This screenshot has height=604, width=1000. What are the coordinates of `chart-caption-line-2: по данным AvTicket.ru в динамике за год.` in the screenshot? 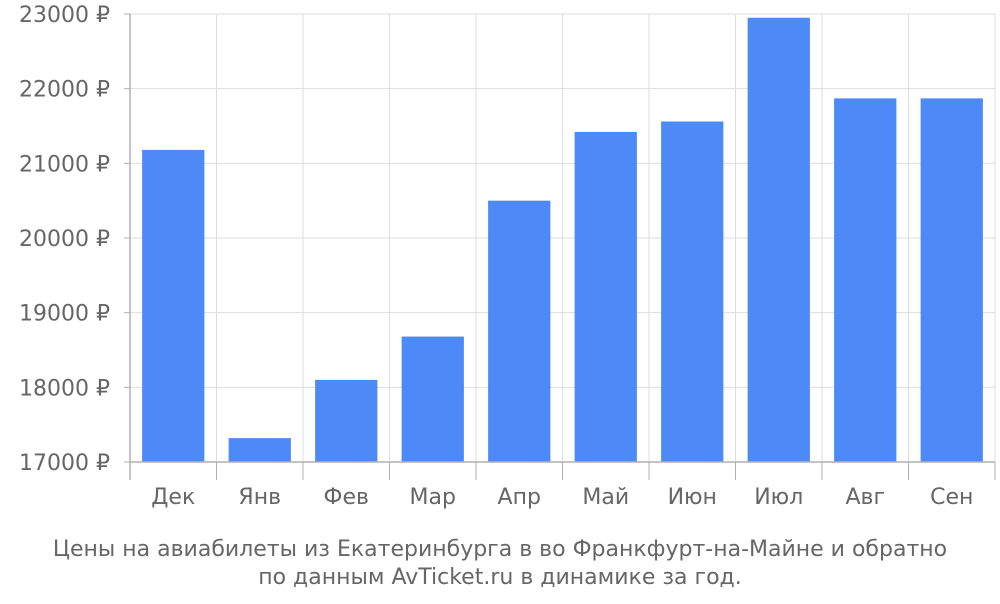 It's located at (500, 577).